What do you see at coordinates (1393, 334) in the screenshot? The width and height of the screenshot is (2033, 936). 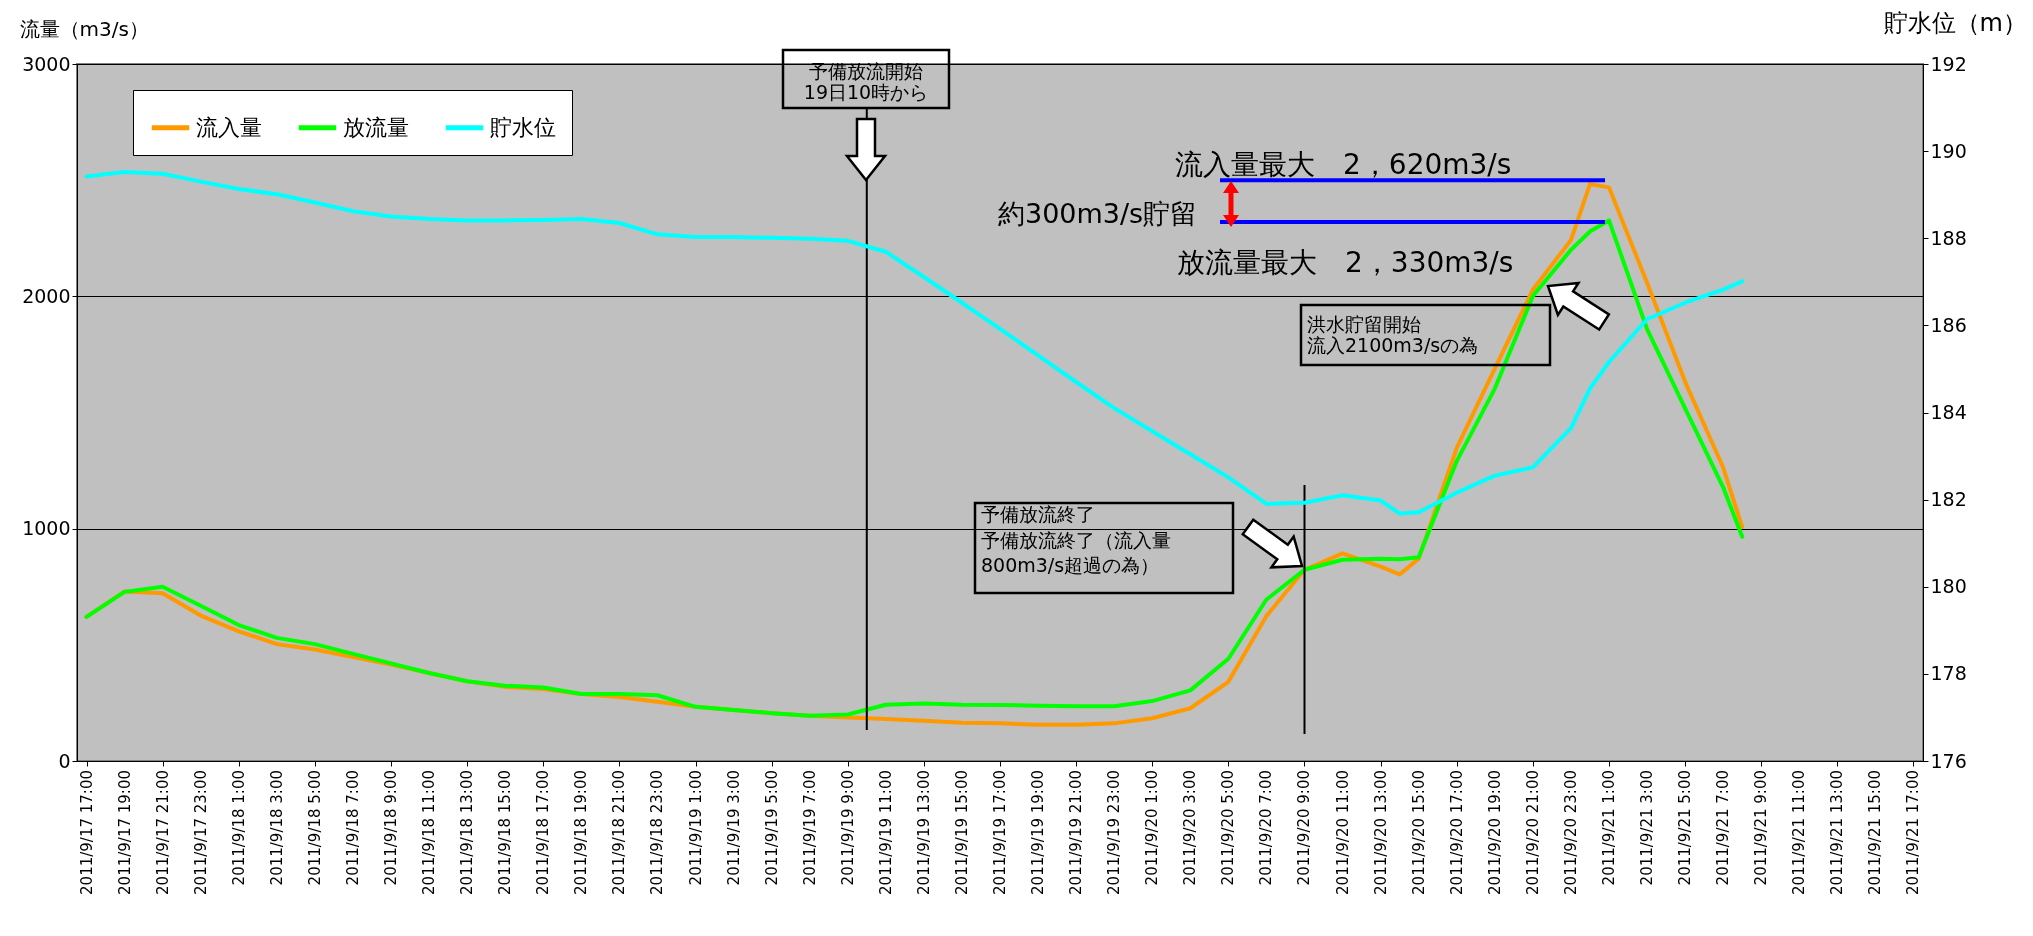 I see `annotation: 洪水貯留開始流入2100m3/sの為` at bounding box center [1393, 334].